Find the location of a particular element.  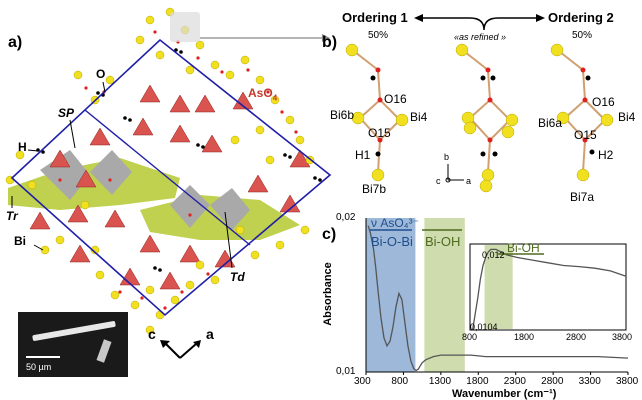

absorption-bands is located at coordinates (415, 295).